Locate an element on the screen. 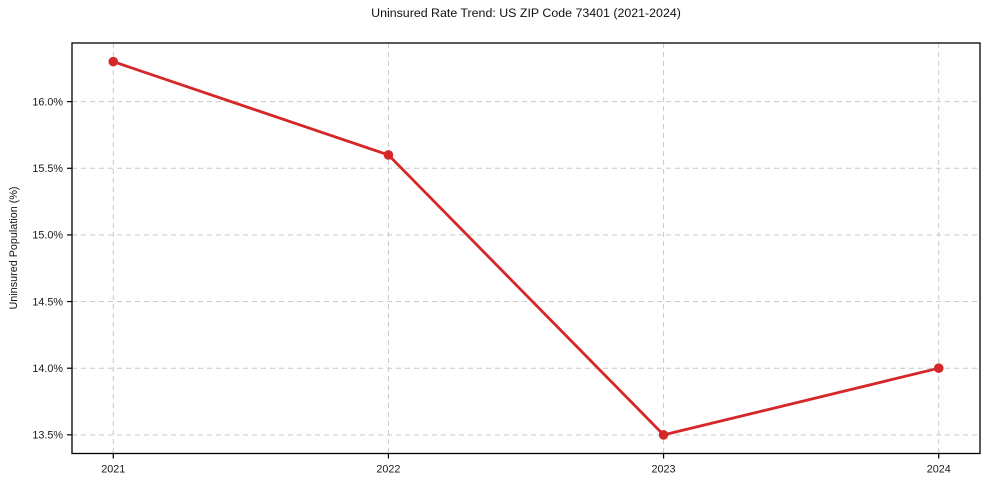 The width and height of the screenshot is (989, 490). y-tick-label: 15.5% is located at coordinates (47, 169).